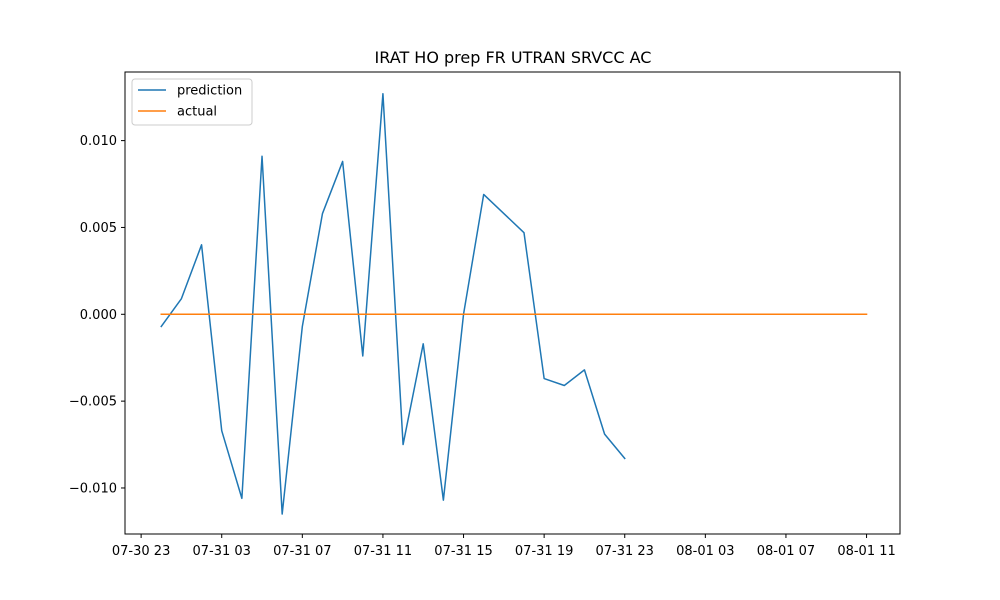 This screenshot has height=600, width=1000. I want to click on x-tick-label: 07-30 23, so click(141, 551).